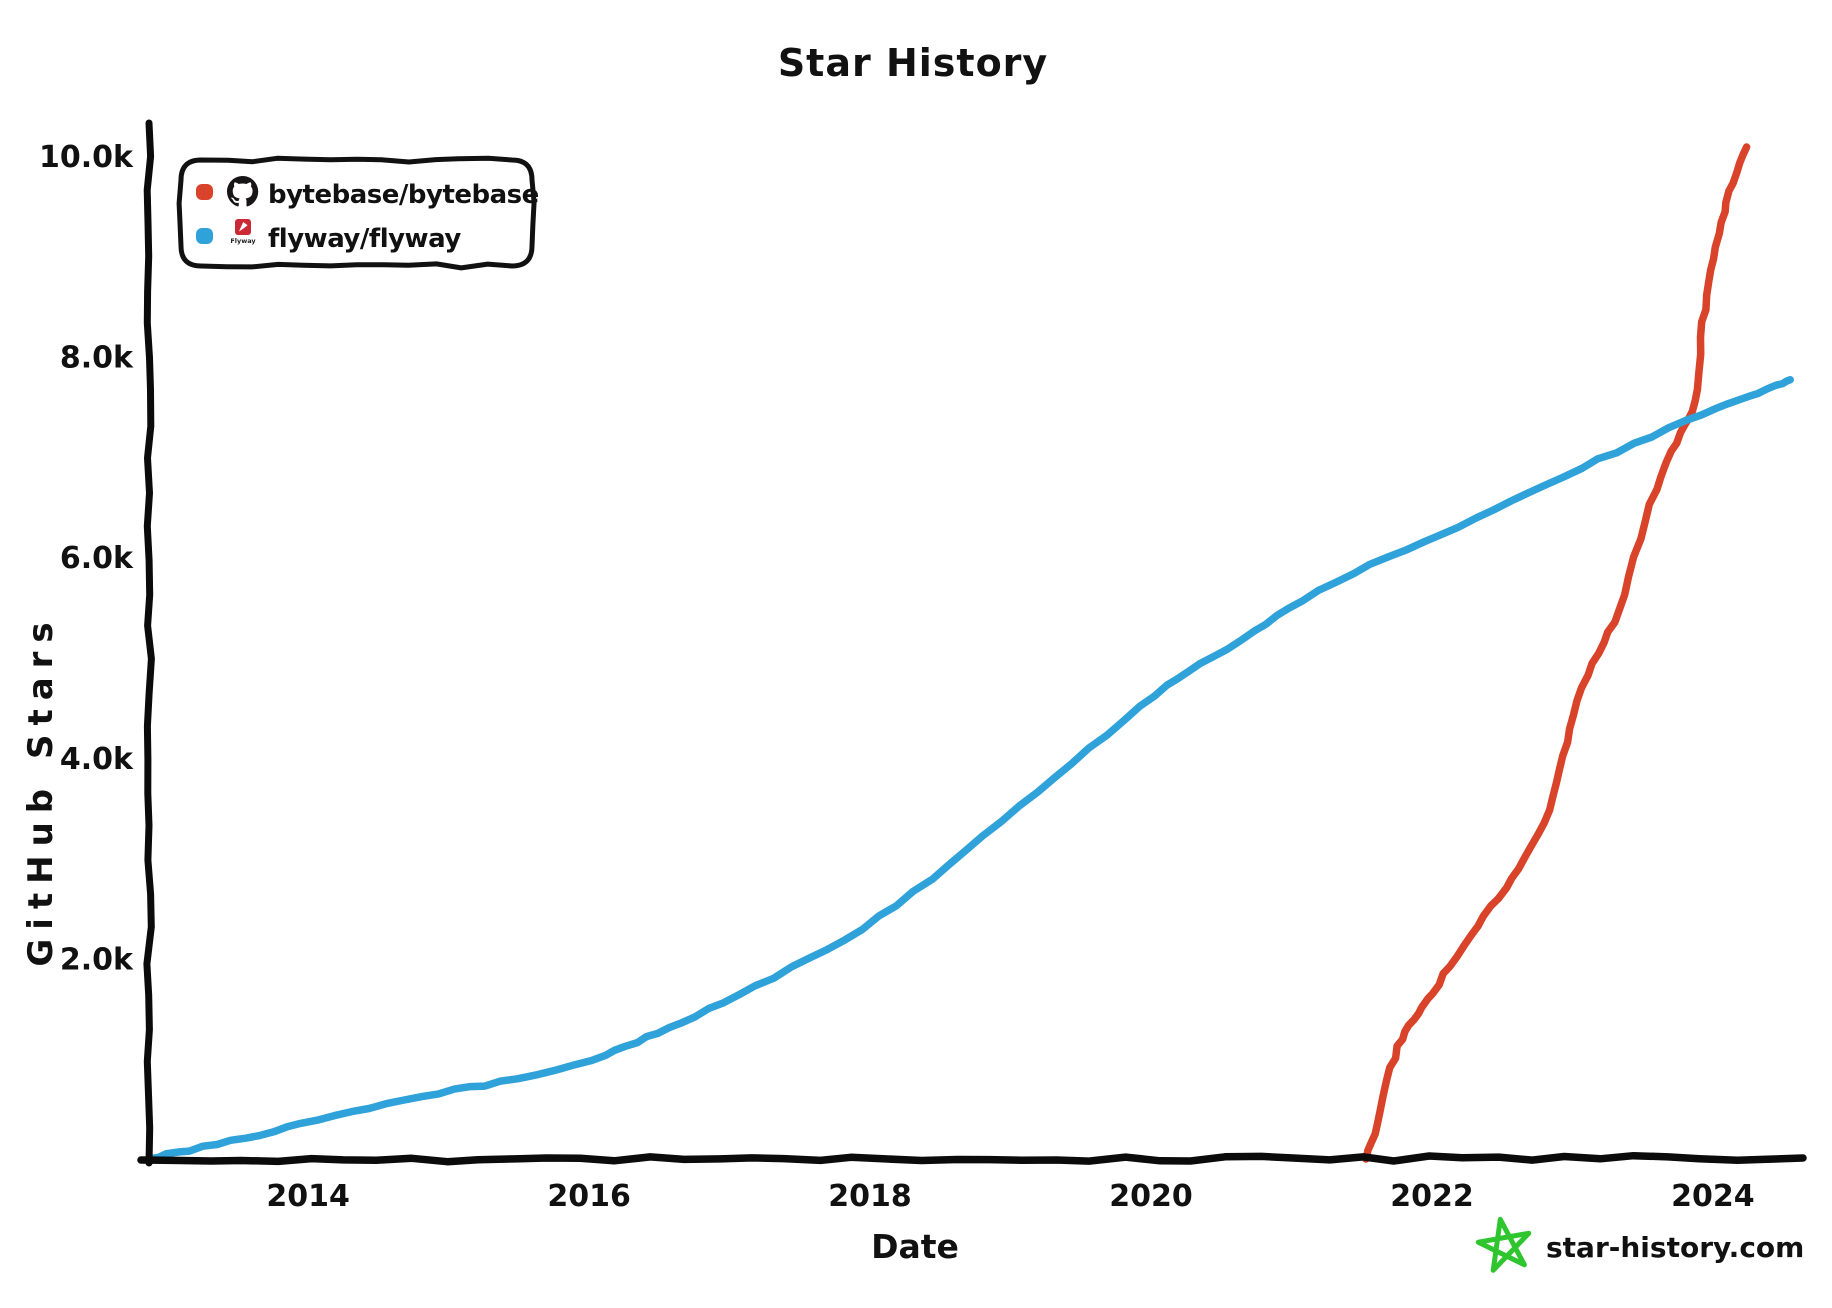 This screenshot has width=1832, height=1308. What do you see at coordinates (1503, 1244) in the screenshot?
I see `star-icon` at bounding box center [1503, 1244].